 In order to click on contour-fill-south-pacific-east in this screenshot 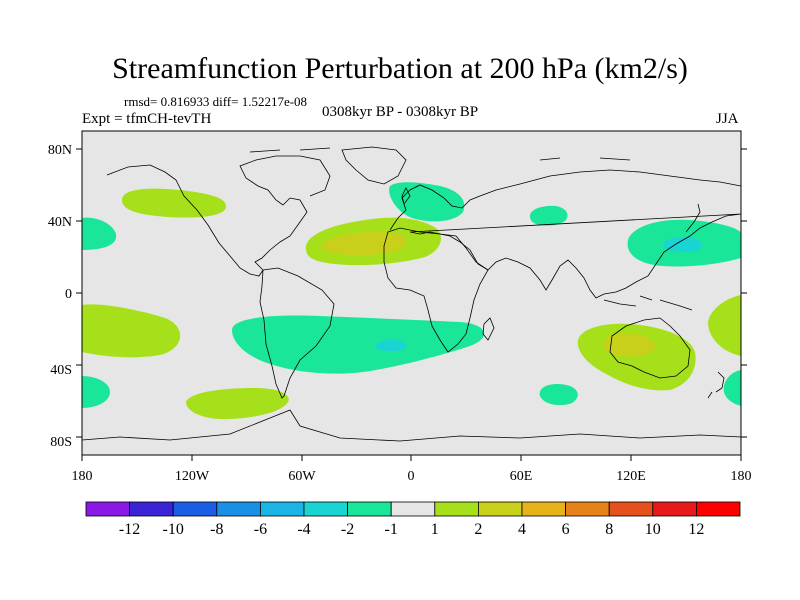, I will do `click(724, 325)`.